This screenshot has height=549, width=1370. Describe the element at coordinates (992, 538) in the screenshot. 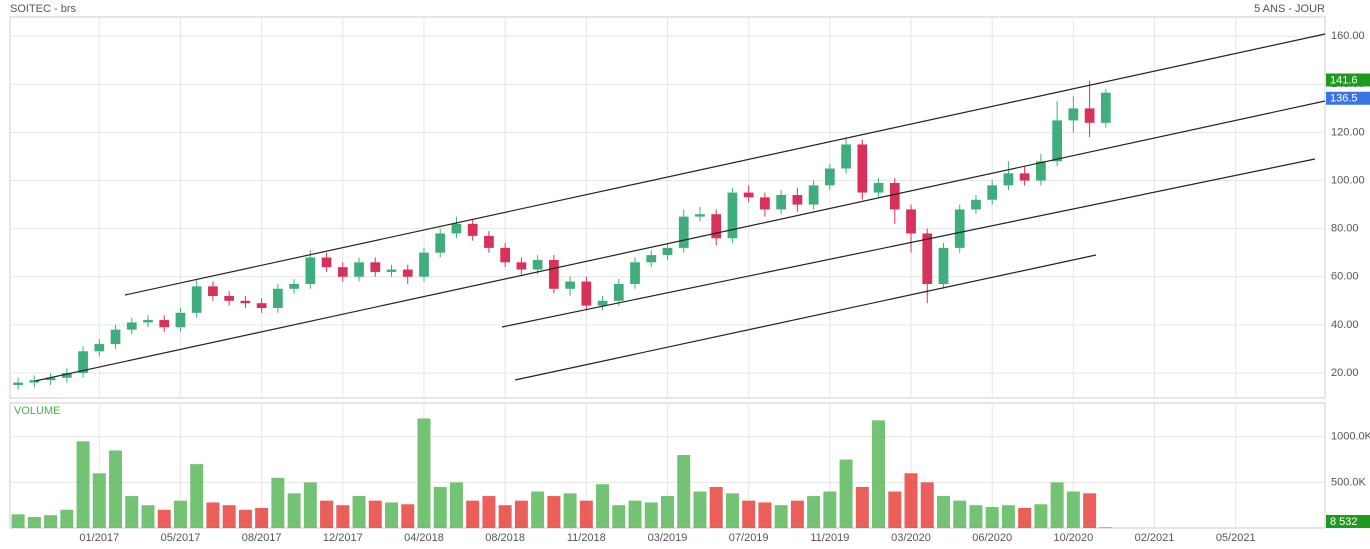

I see `x-tick-label: 06/2020` at that location.